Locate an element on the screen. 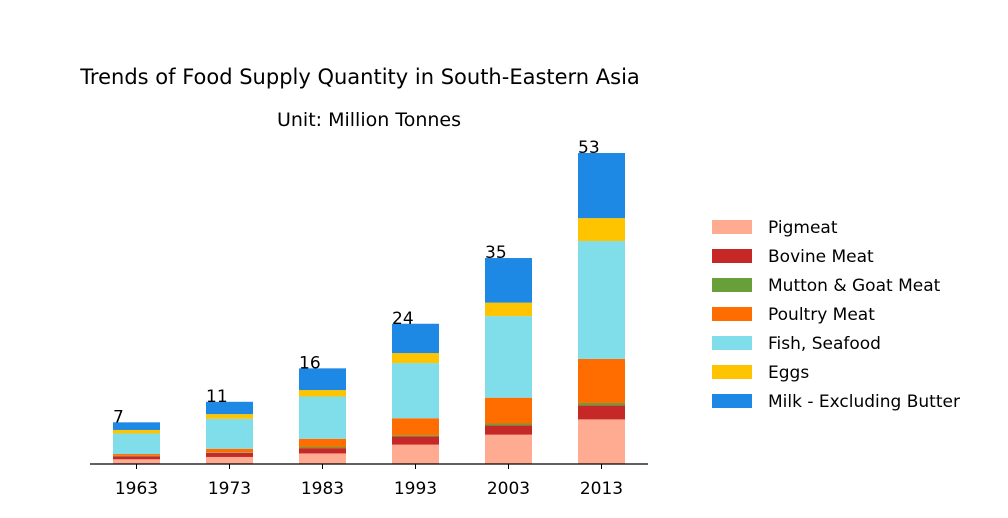  x-tick-label: 1973 is located at coordinates (229, 489).